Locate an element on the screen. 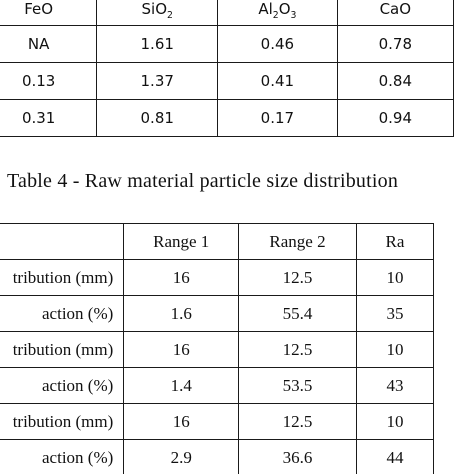 Image resolution: width=474 pixels, height=474 pixels. header-range-2: Range 2 is located at coordinates (297, 241).